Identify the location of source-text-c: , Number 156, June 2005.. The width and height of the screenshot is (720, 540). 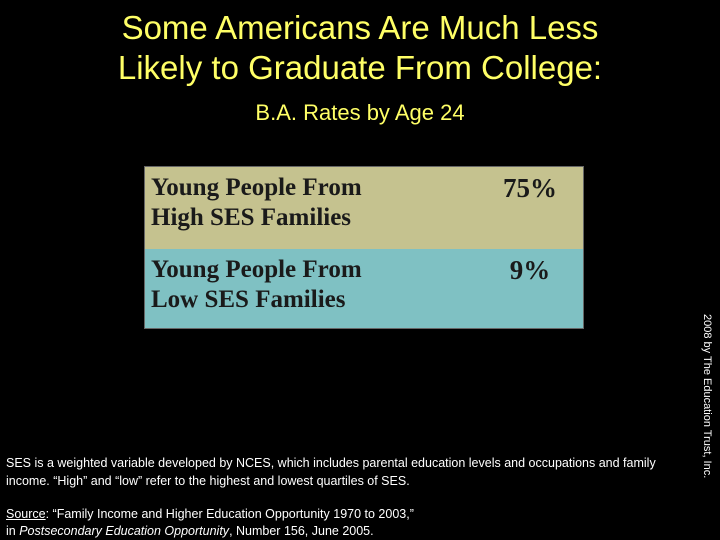
(301, 531).